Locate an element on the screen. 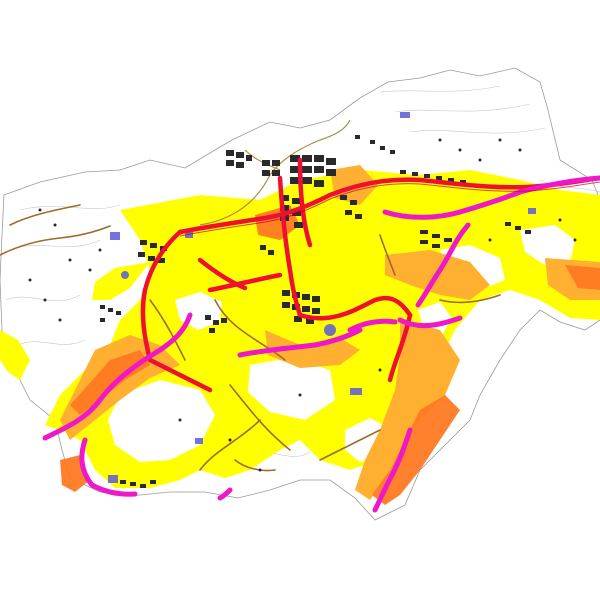 The image size is (600, 600). coastline is located at coordinates (275, 172).